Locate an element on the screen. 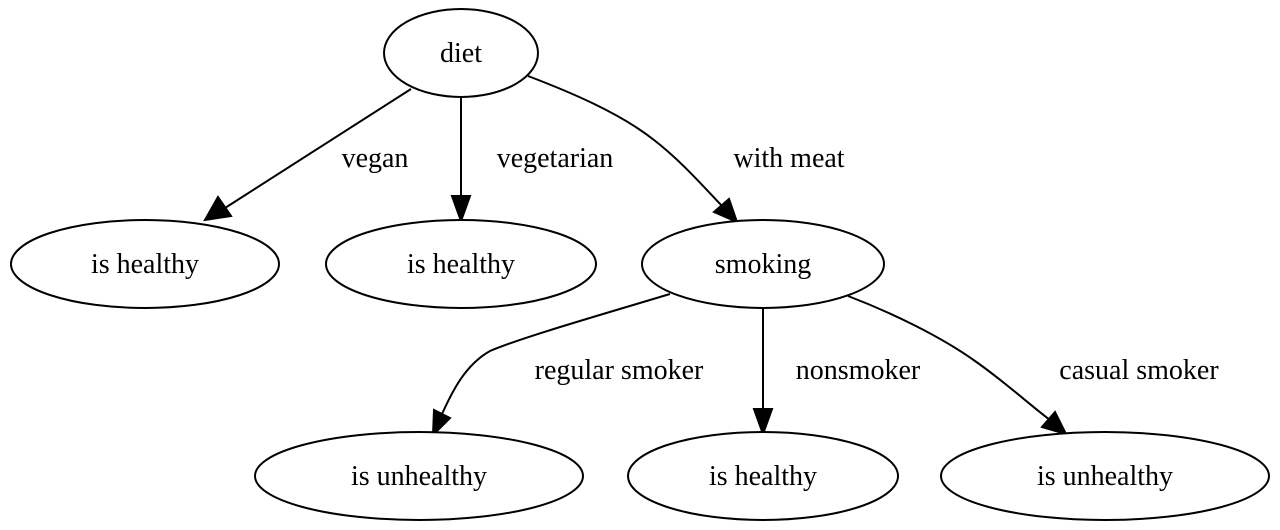 The width and height of the screenshot is (1280, 530). node-vegetarian-outcome: is healthy is located at coordinates (461, 264).